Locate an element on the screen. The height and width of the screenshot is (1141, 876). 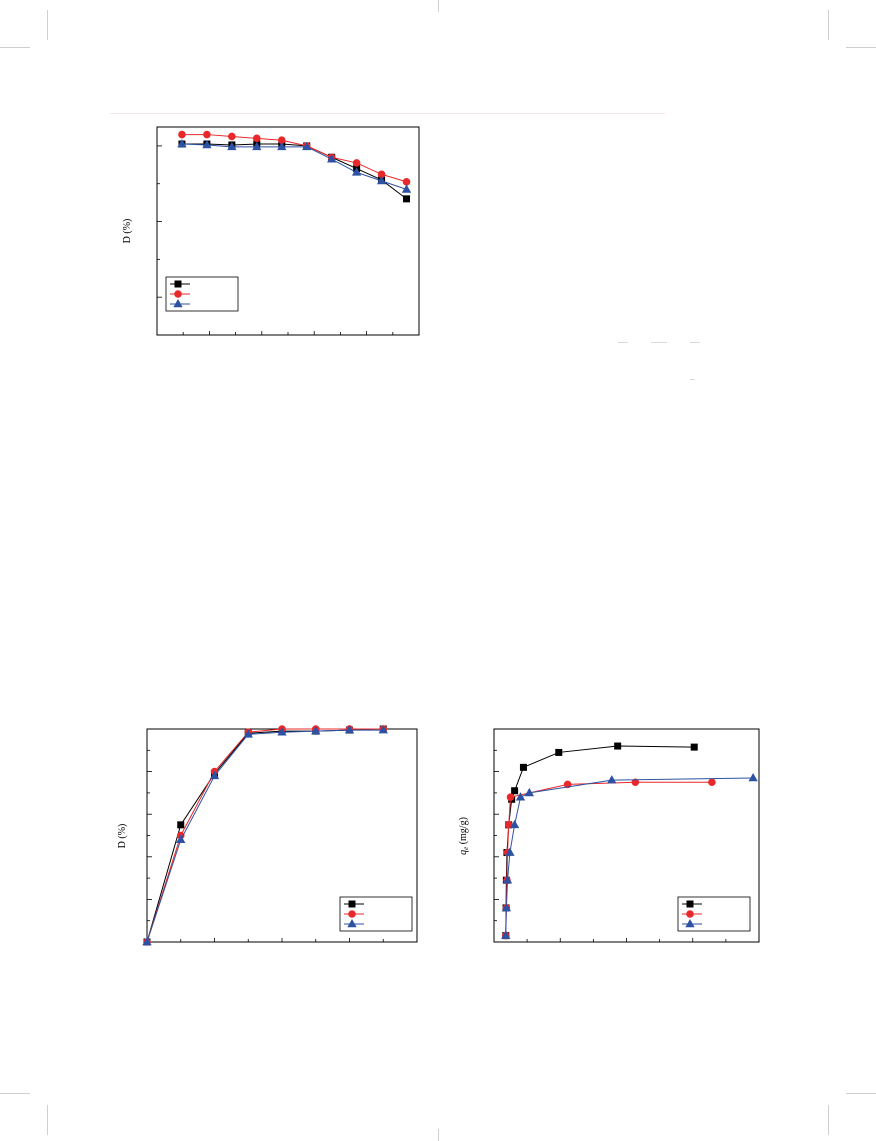
chart-bottom-left: D (%) is located at coordinates (267, 835).